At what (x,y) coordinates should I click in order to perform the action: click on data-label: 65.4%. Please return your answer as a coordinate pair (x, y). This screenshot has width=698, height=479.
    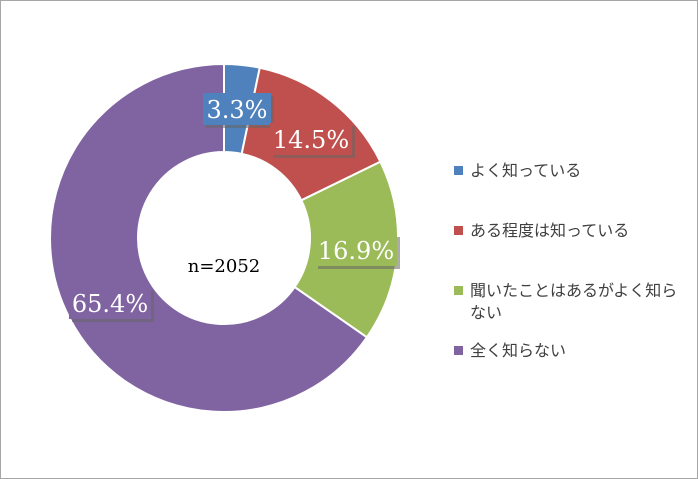
    Looking at the image, I should click on (111, 304).